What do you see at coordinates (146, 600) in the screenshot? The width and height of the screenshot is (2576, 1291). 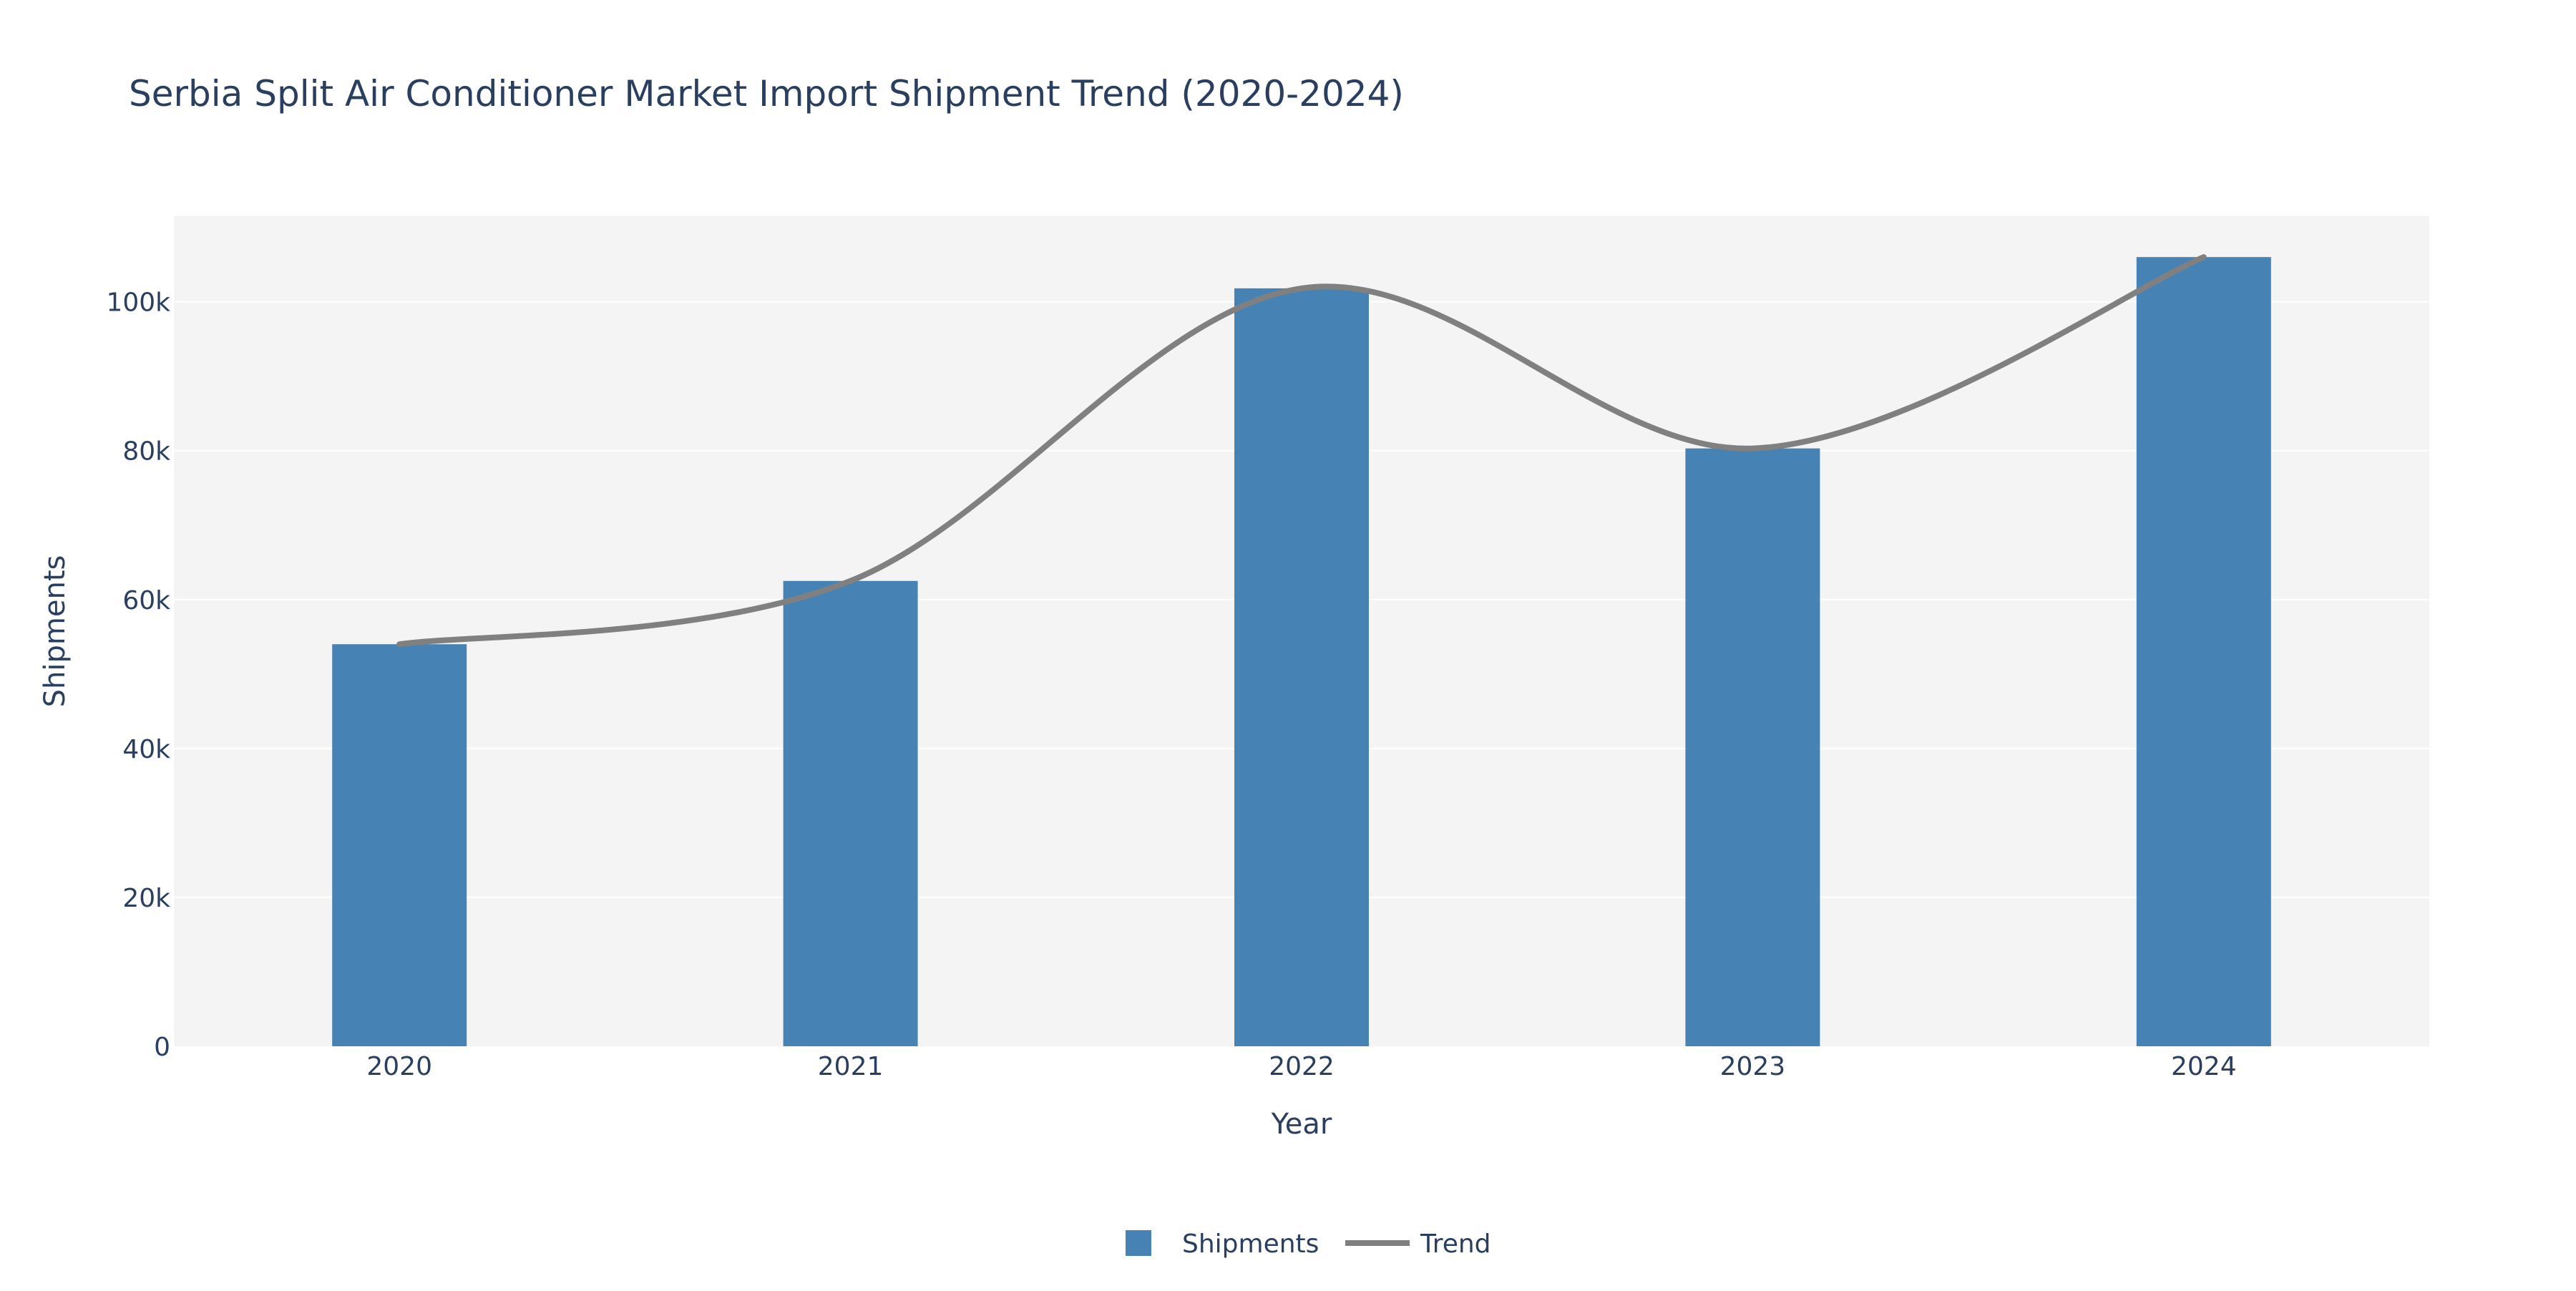 I see `y-tick-label: 60k` at bounding box center [146, 600].